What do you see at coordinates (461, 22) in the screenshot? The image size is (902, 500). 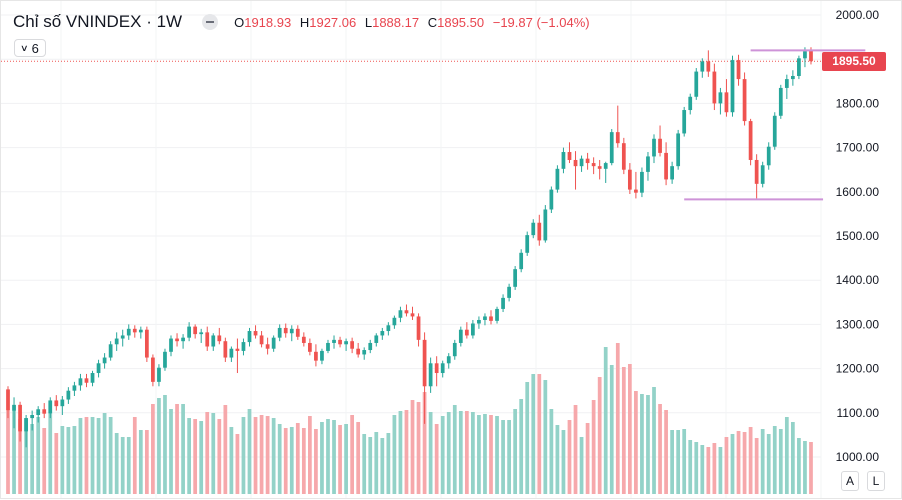 I see `close-value: 1895.50` at bounding box center [461, 22].